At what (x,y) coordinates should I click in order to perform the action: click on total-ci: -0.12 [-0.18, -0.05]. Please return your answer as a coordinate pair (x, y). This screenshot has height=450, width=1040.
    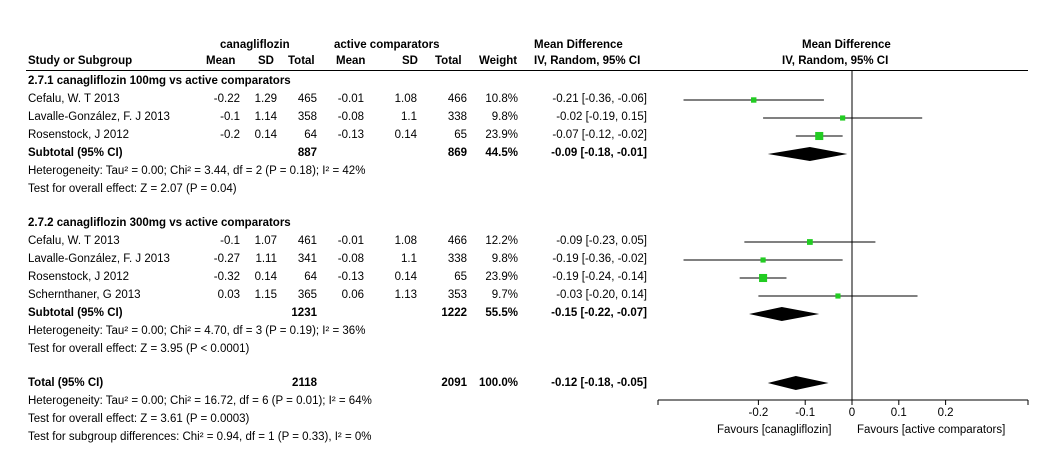
    Looking at the image, I should click on (599, 383).